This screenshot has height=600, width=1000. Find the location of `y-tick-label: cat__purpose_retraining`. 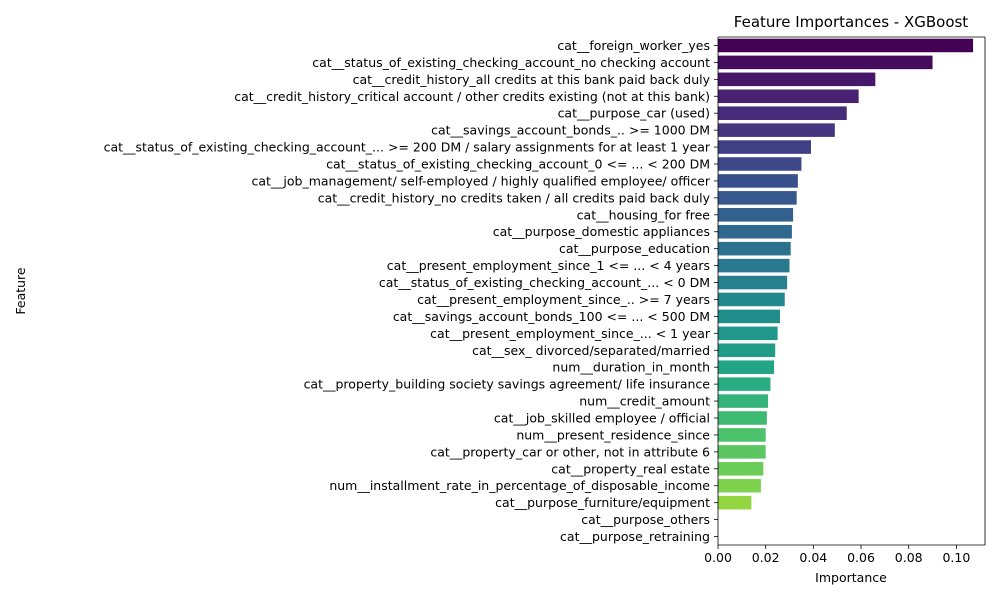

y-tick-label: cat__purpose_retraining is located at coordinates (635, 536).